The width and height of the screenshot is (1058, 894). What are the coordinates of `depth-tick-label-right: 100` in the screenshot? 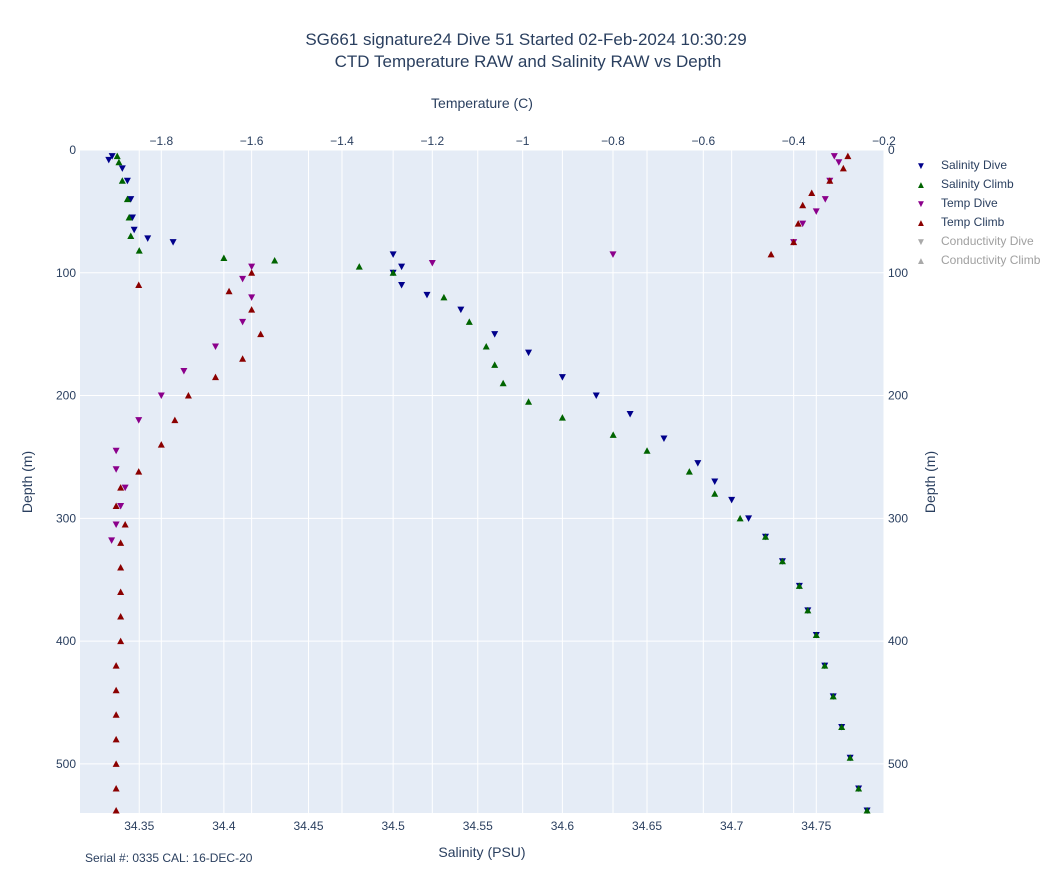 It's located at (898, 273).